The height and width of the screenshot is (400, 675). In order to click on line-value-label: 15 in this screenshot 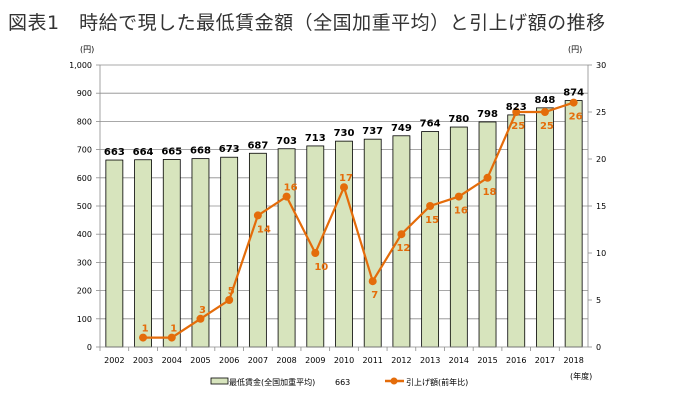, I will do `click(432, 220)`.